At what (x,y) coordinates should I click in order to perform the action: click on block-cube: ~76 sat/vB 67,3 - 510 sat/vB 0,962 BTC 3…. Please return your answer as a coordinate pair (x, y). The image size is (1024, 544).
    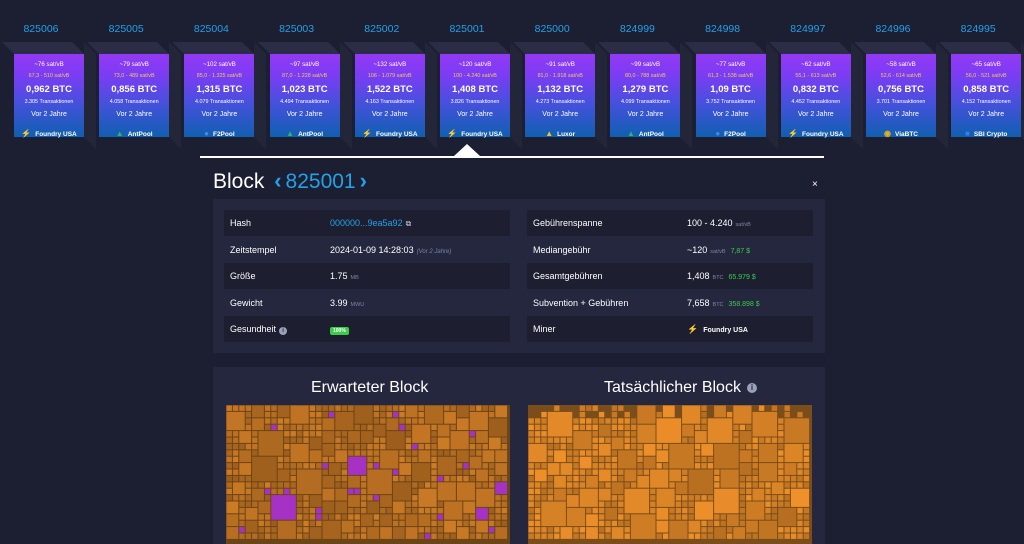
    Looking at the image, I should click on (49, 95).